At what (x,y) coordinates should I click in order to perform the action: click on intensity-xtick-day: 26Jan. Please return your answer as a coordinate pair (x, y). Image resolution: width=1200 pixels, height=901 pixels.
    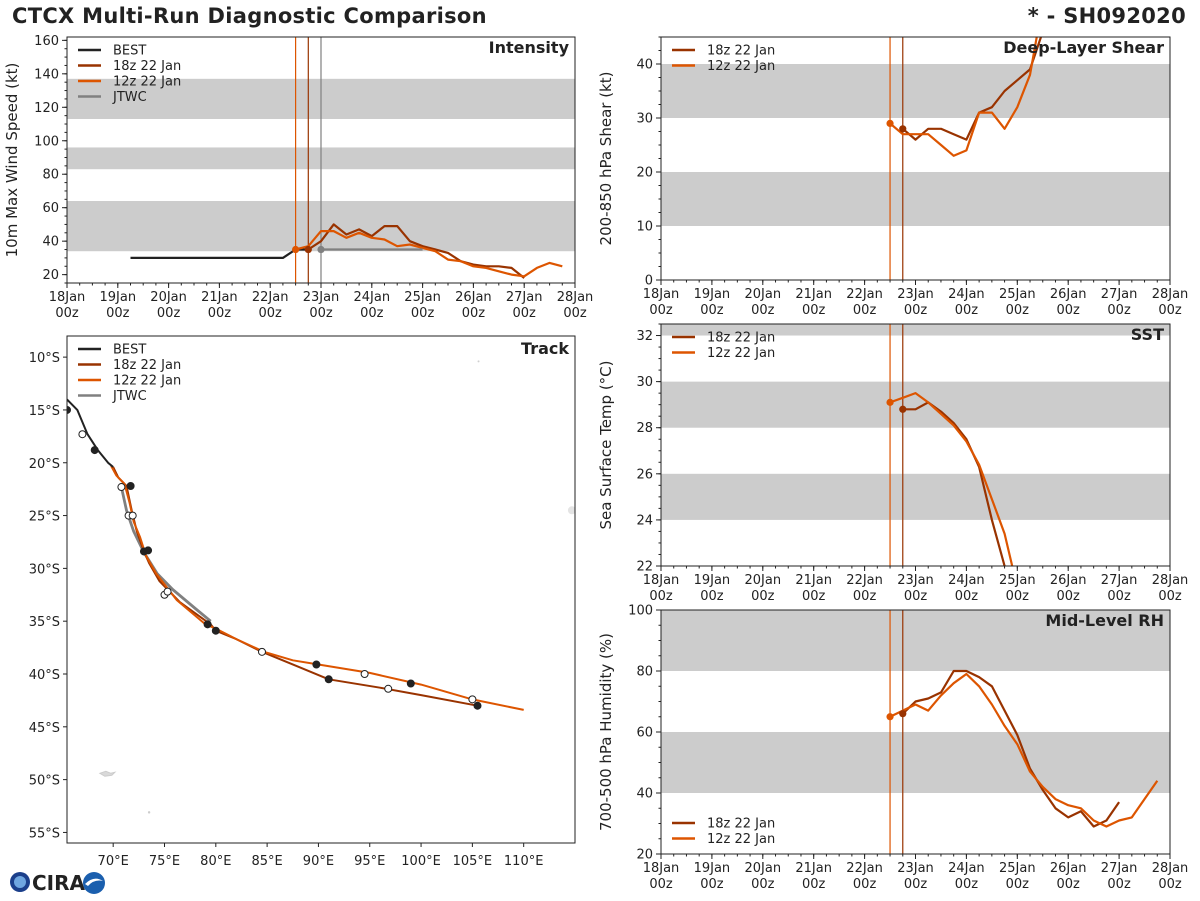
    Looking at the image, I should click on (473, 297).